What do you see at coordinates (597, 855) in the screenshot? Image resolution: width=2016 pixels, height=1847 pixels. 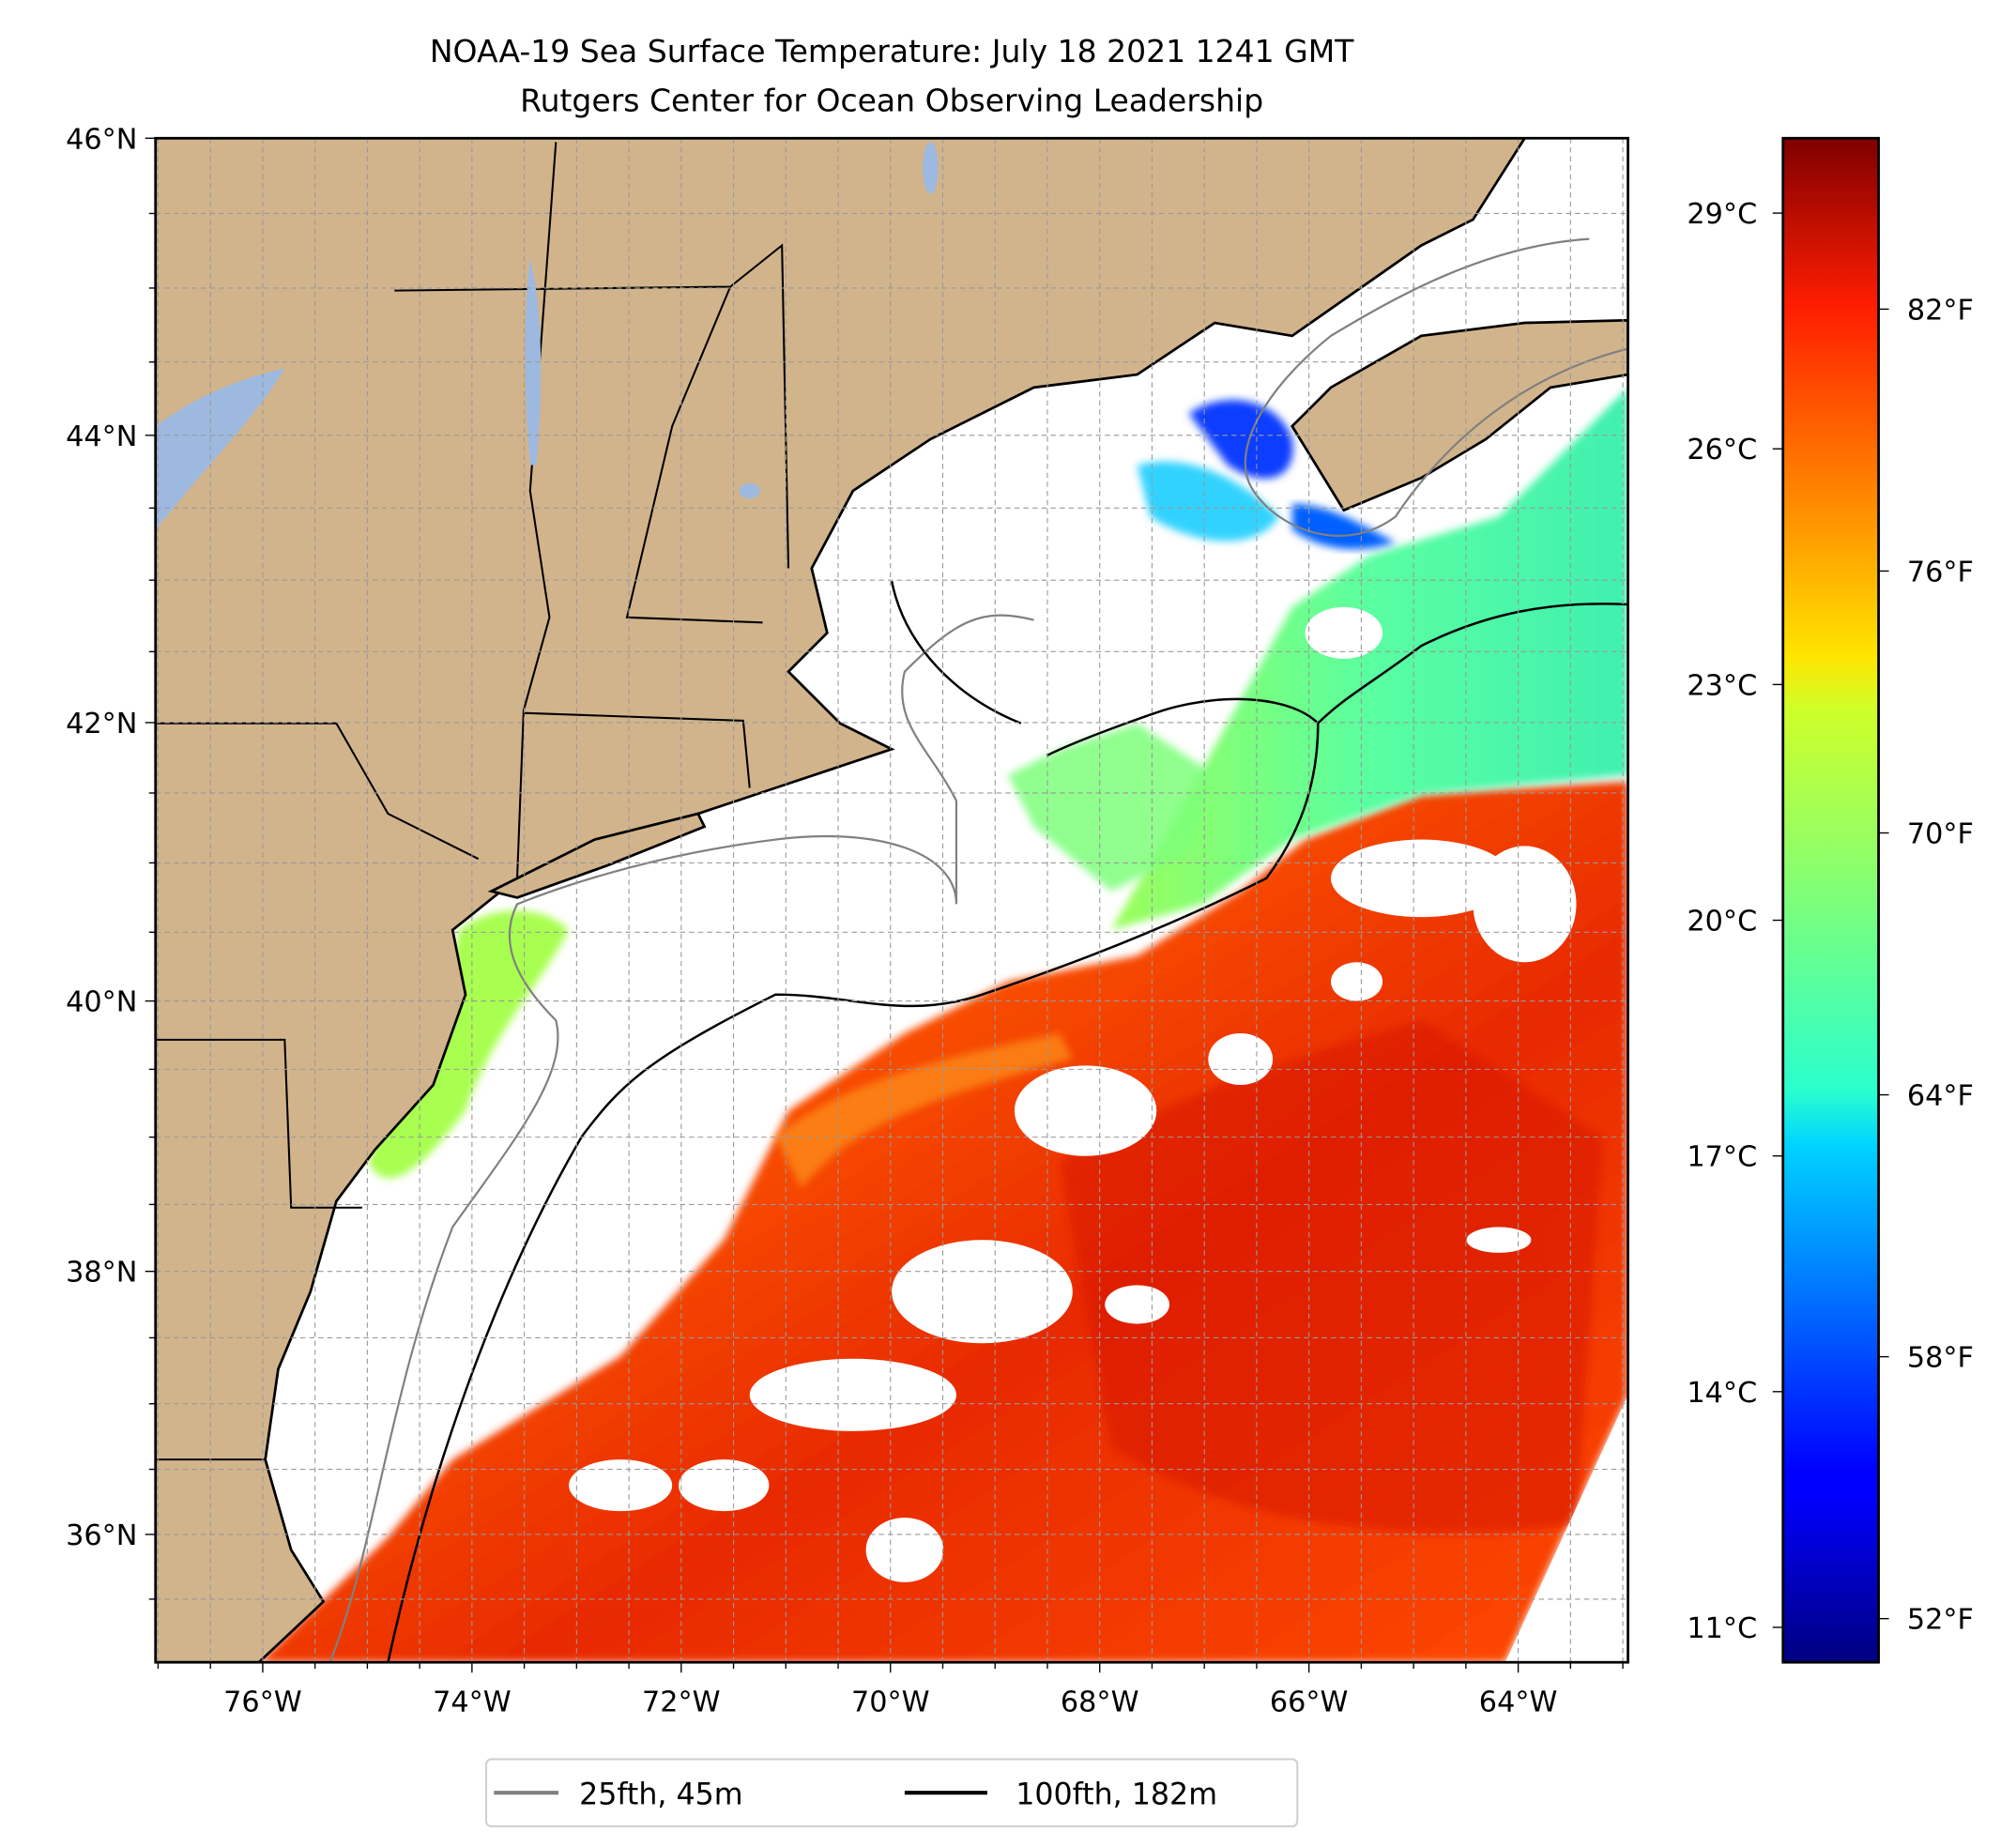 I see `land-long-island` at bounding box center [597, 855].